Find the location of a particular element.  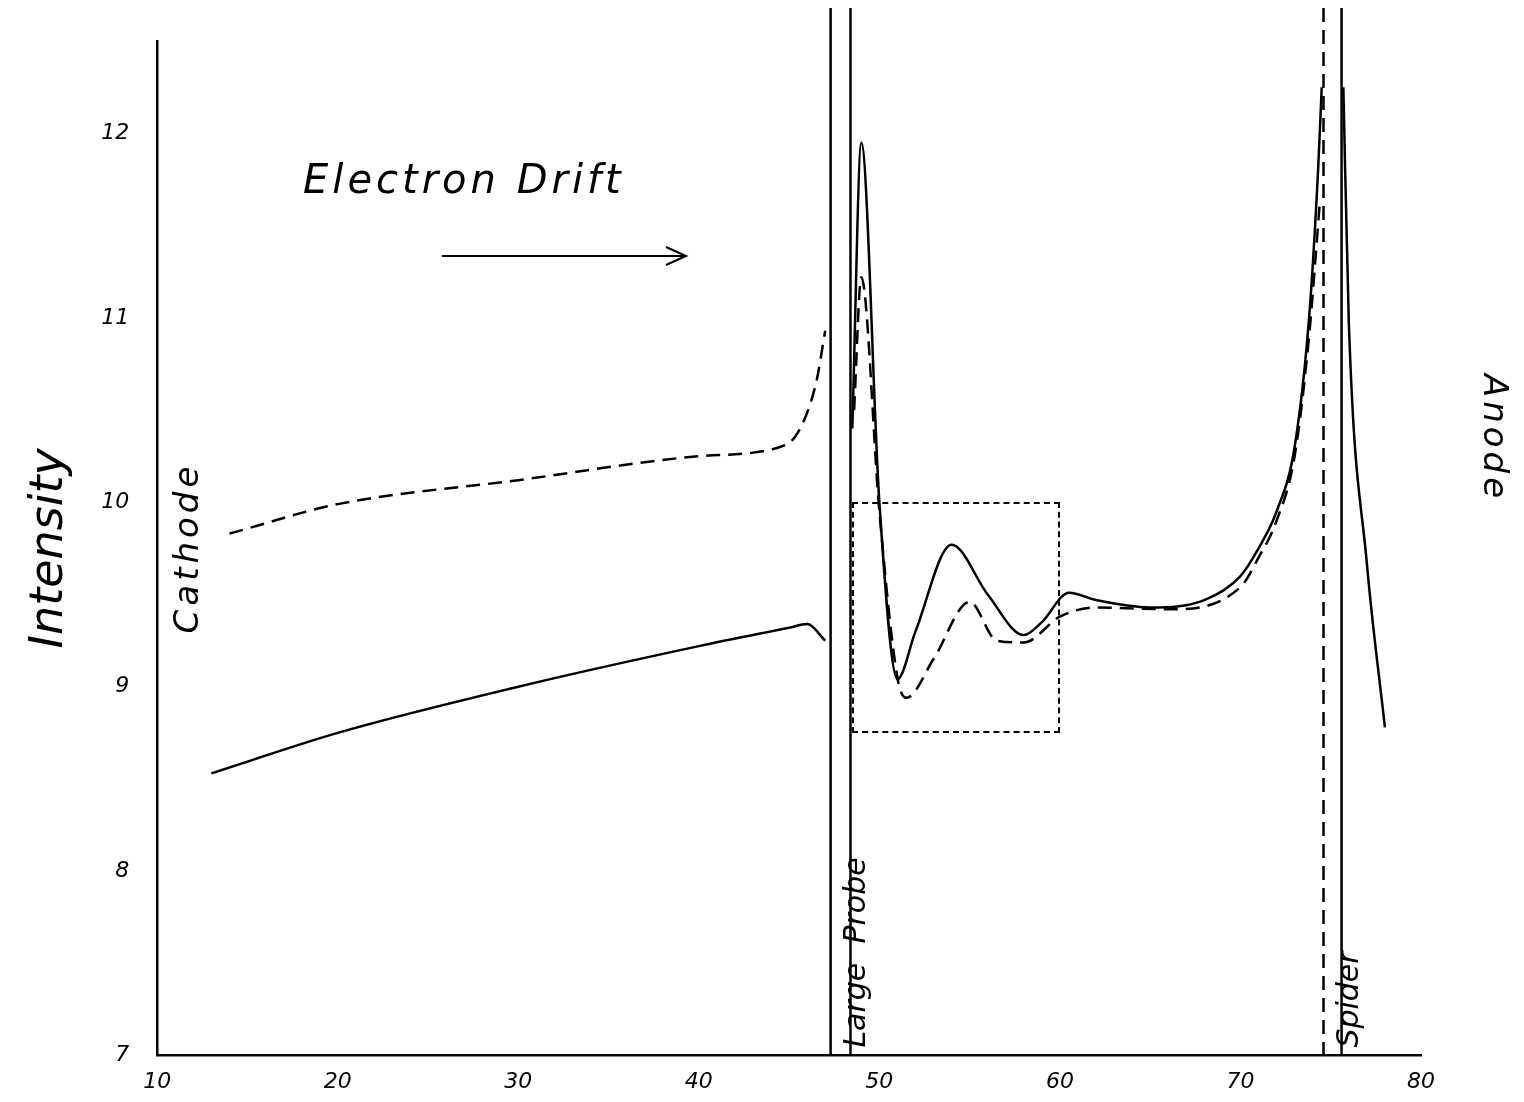

y-tick-label: 10 is located at coordinates (115, 501).